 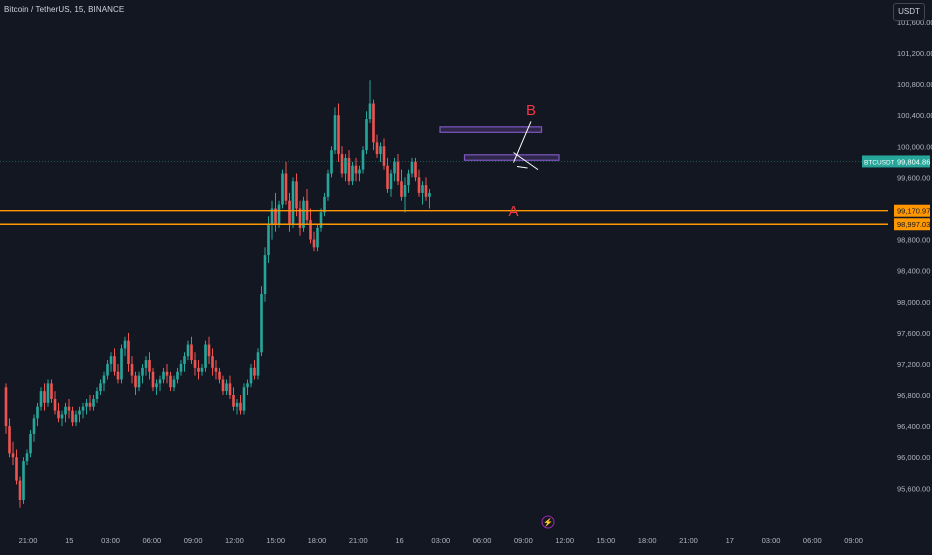 I want to click on lightning-icon, so click(x=548, y=522).